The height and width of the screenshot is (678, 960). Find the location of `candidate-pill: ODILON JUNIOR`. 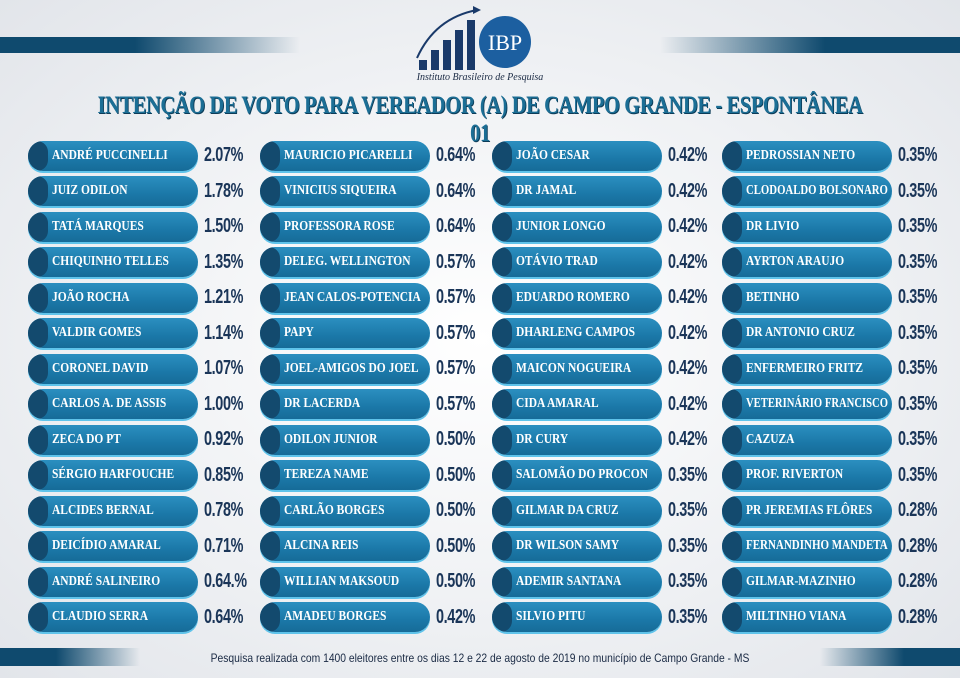

candidate-pill: ODILON JUNIOR is located at coordinates (345, 439).